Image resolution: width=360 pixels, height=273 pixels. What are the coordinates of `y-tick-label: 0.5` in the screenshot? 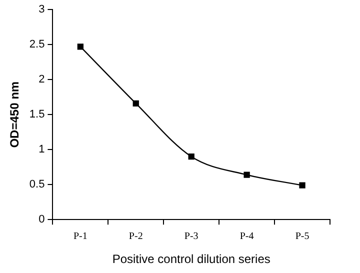 It's located at (37, 184).